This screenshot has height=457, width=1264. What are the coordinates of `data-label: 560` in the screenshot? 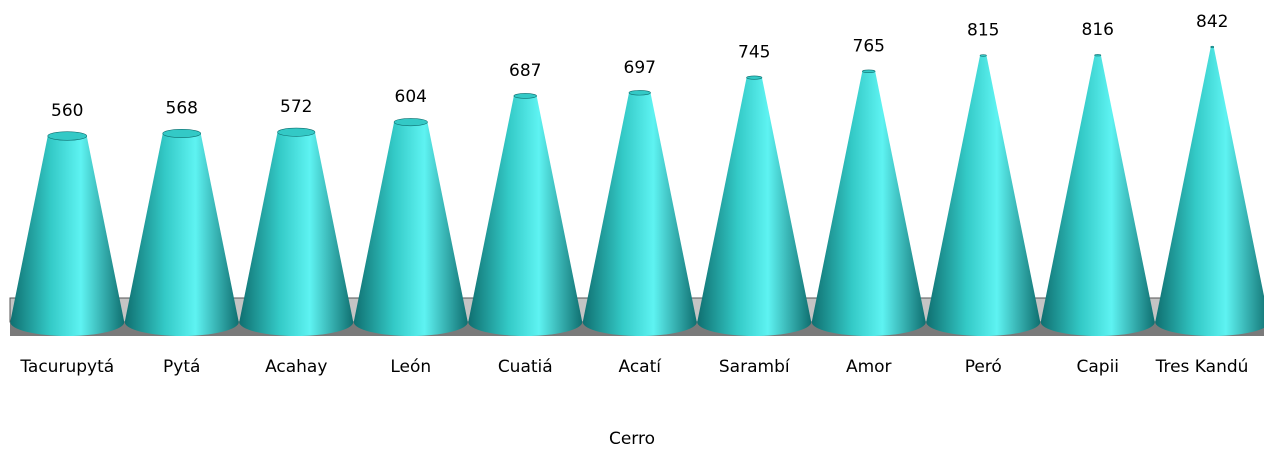 It's located at (67, 111).